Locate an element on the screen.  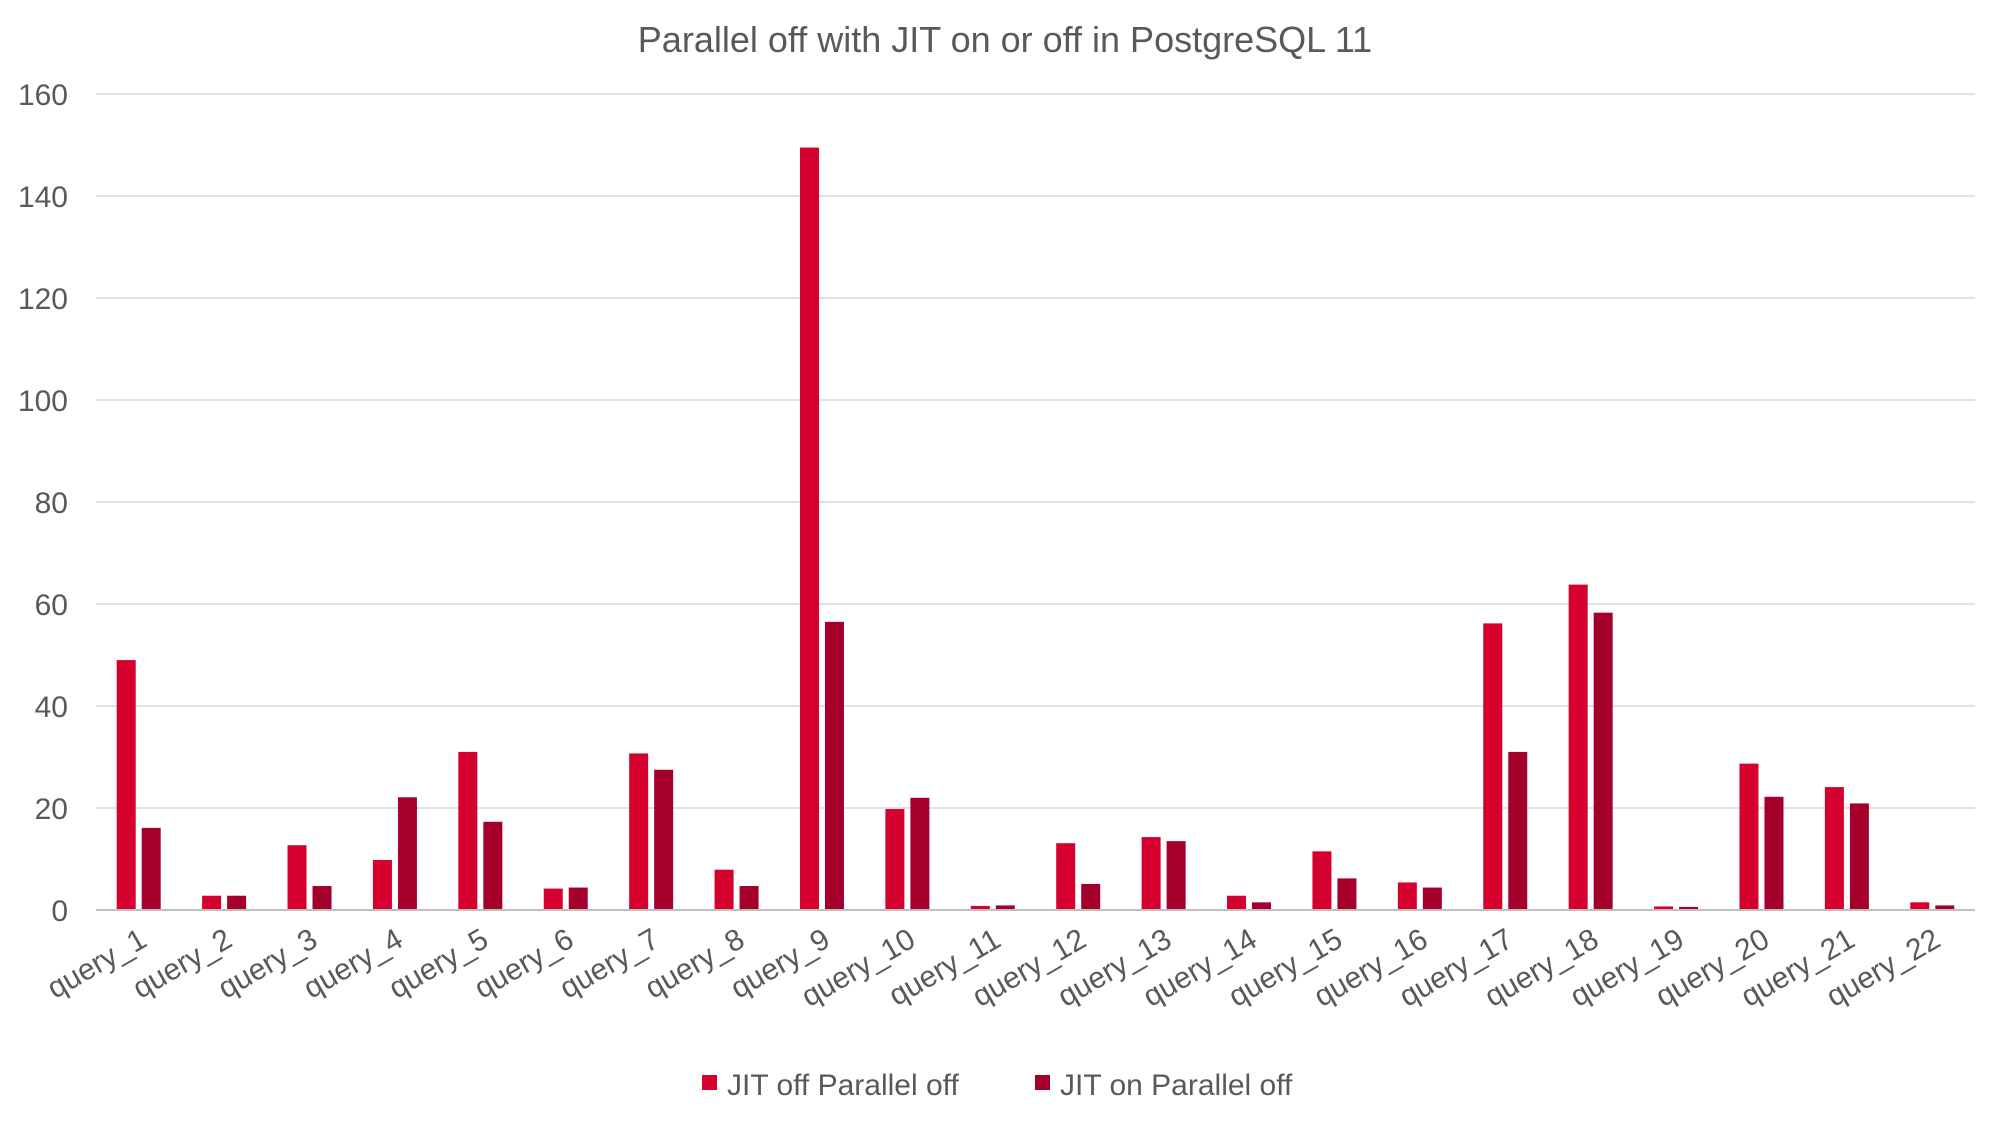
y-tick-label: 120 is located at coordinates (43, 299).